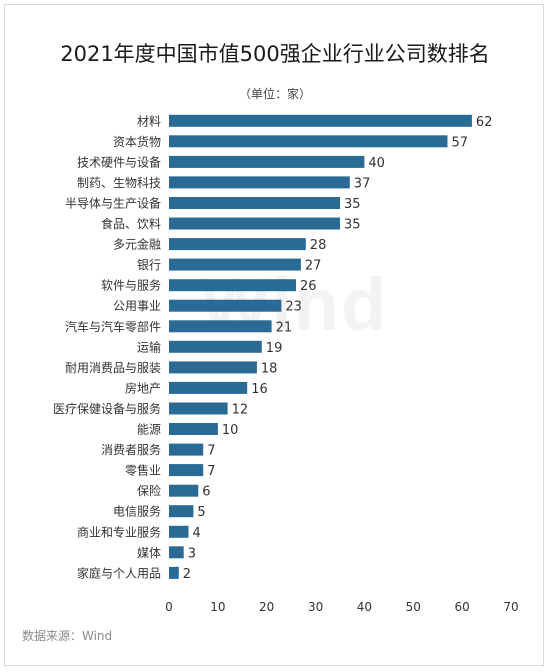 The width and height of the screenshot is (550, 672). Describe the element at coordinates (201, 512) in the screenshot. I see `value-label: 5` at that location.